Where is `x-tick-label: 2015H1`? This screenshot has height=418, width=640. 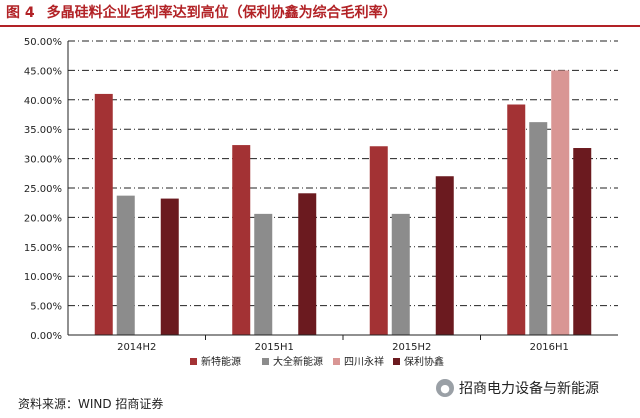 x-tick-label: 2015H1 is located at coordinates (274, 347).